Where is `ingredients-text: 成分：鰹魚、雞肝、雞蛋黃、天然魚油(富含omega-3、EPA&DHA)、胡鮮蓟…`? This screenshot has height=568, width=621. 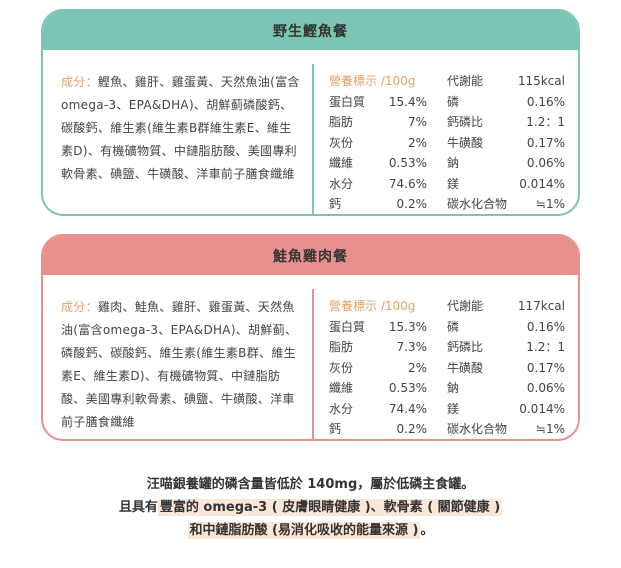
ingredients-text: 成分：鰹魚、雞肝、雞蛋黃、天然魚油(富含omega-3、EPA&DHA)、胡鮮蓟… is located at coordinates (181, 128).